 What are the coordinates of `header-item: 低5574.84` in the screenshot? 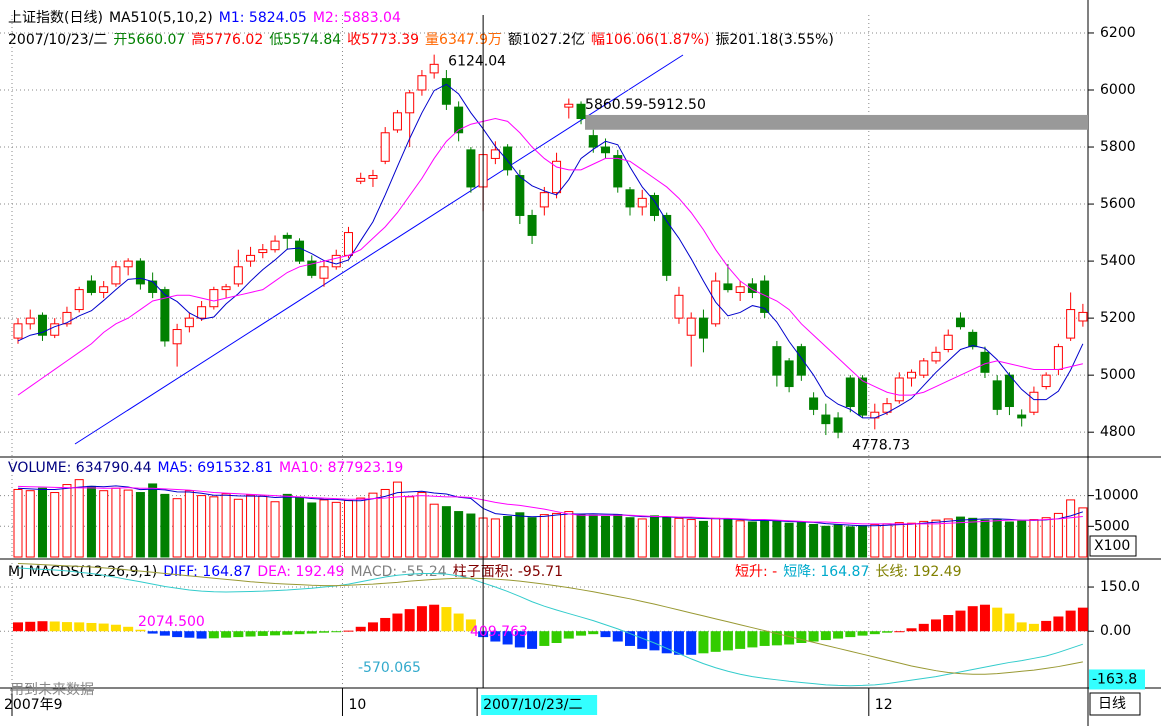 It's located at (305, 40).